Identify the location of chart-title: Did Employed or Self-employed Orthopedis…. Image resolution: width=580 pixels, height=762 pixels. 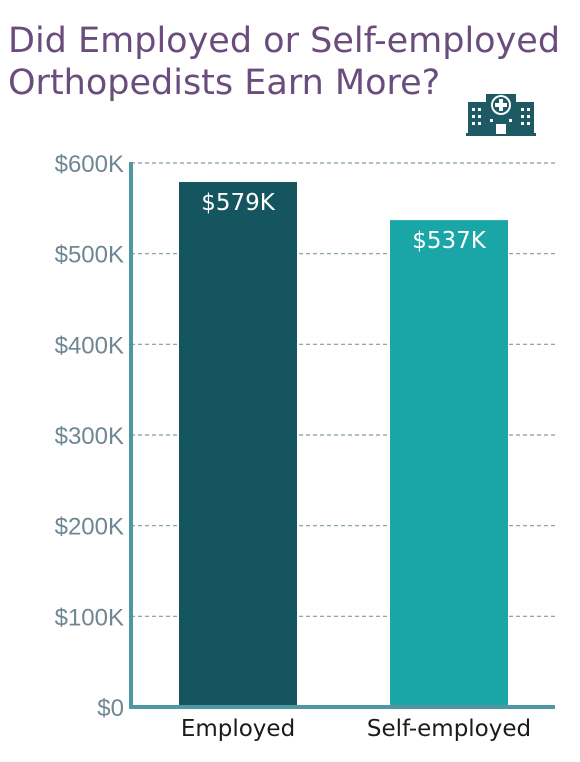
(288, 62).